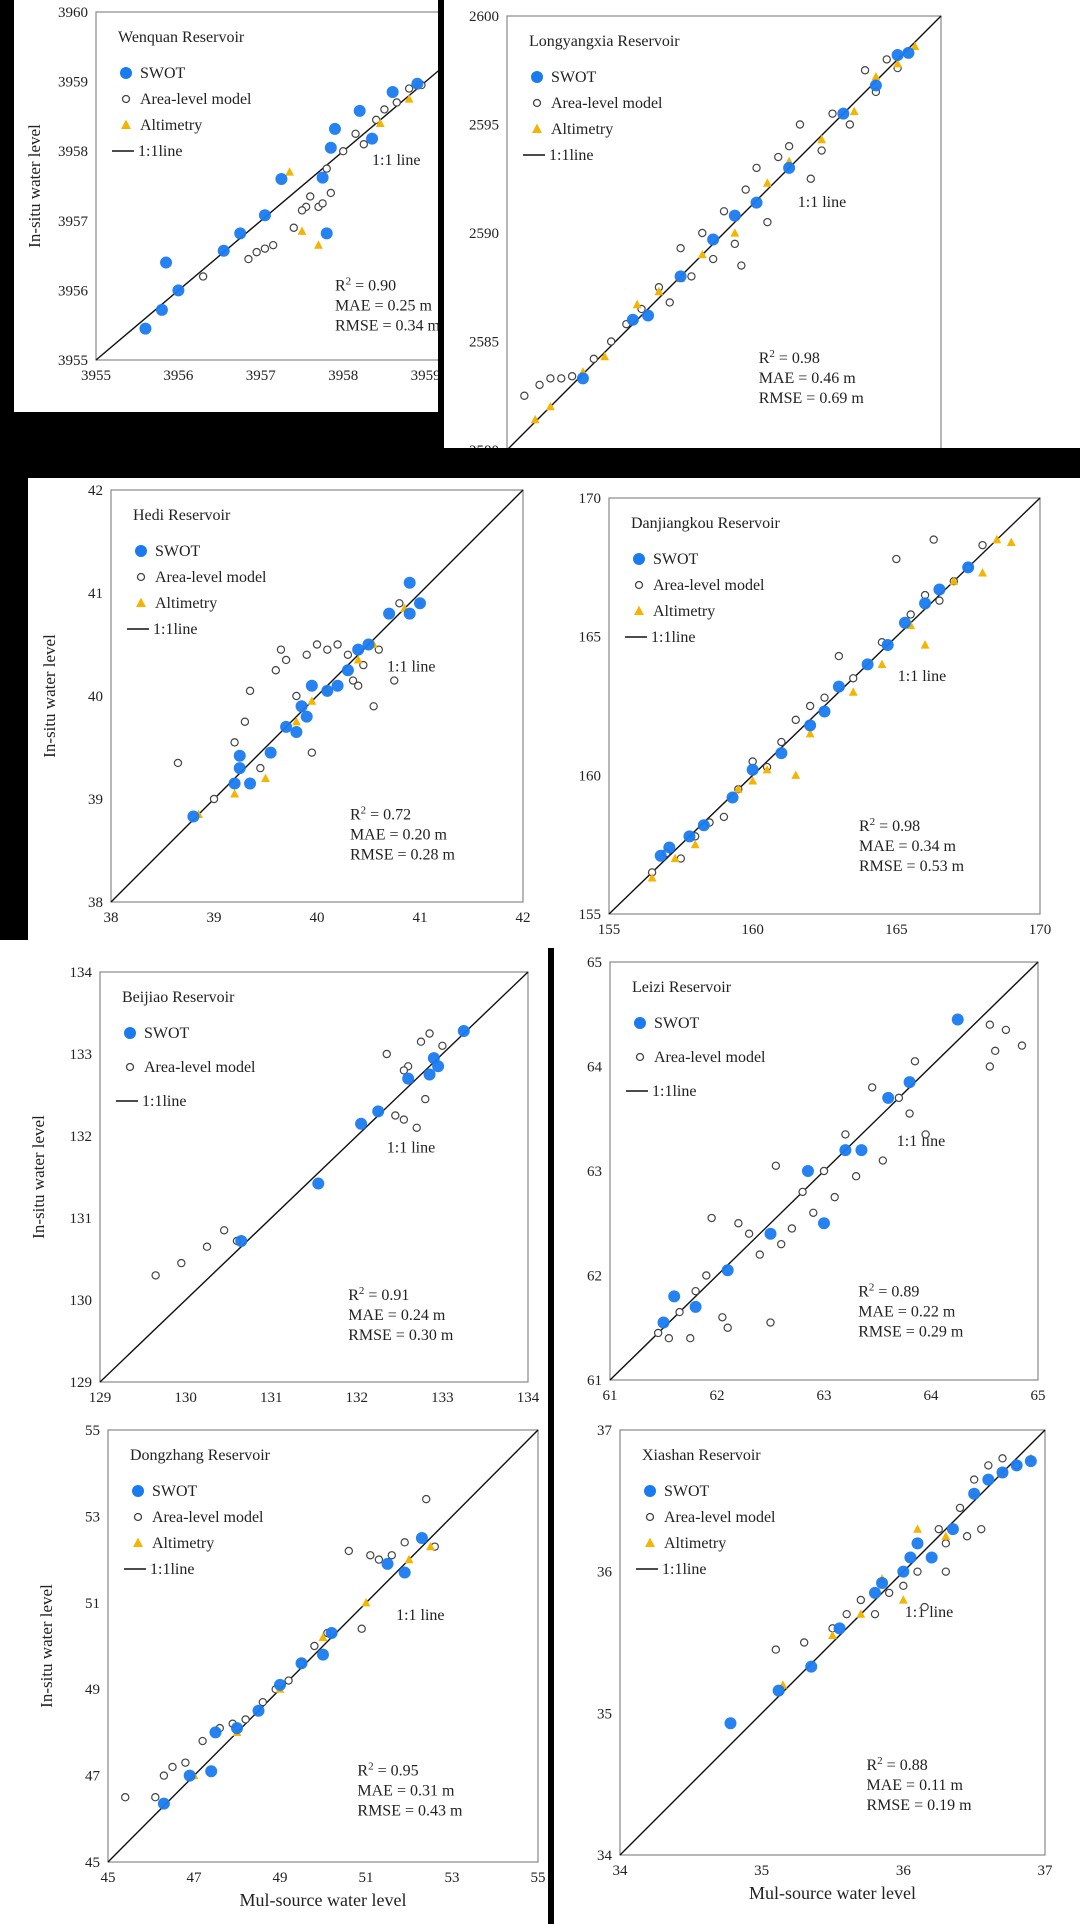  What do you see at coordinates (96, 376) in the screenshot?
I see `x-tick-label: 3955` at bounding box center [96, 376].